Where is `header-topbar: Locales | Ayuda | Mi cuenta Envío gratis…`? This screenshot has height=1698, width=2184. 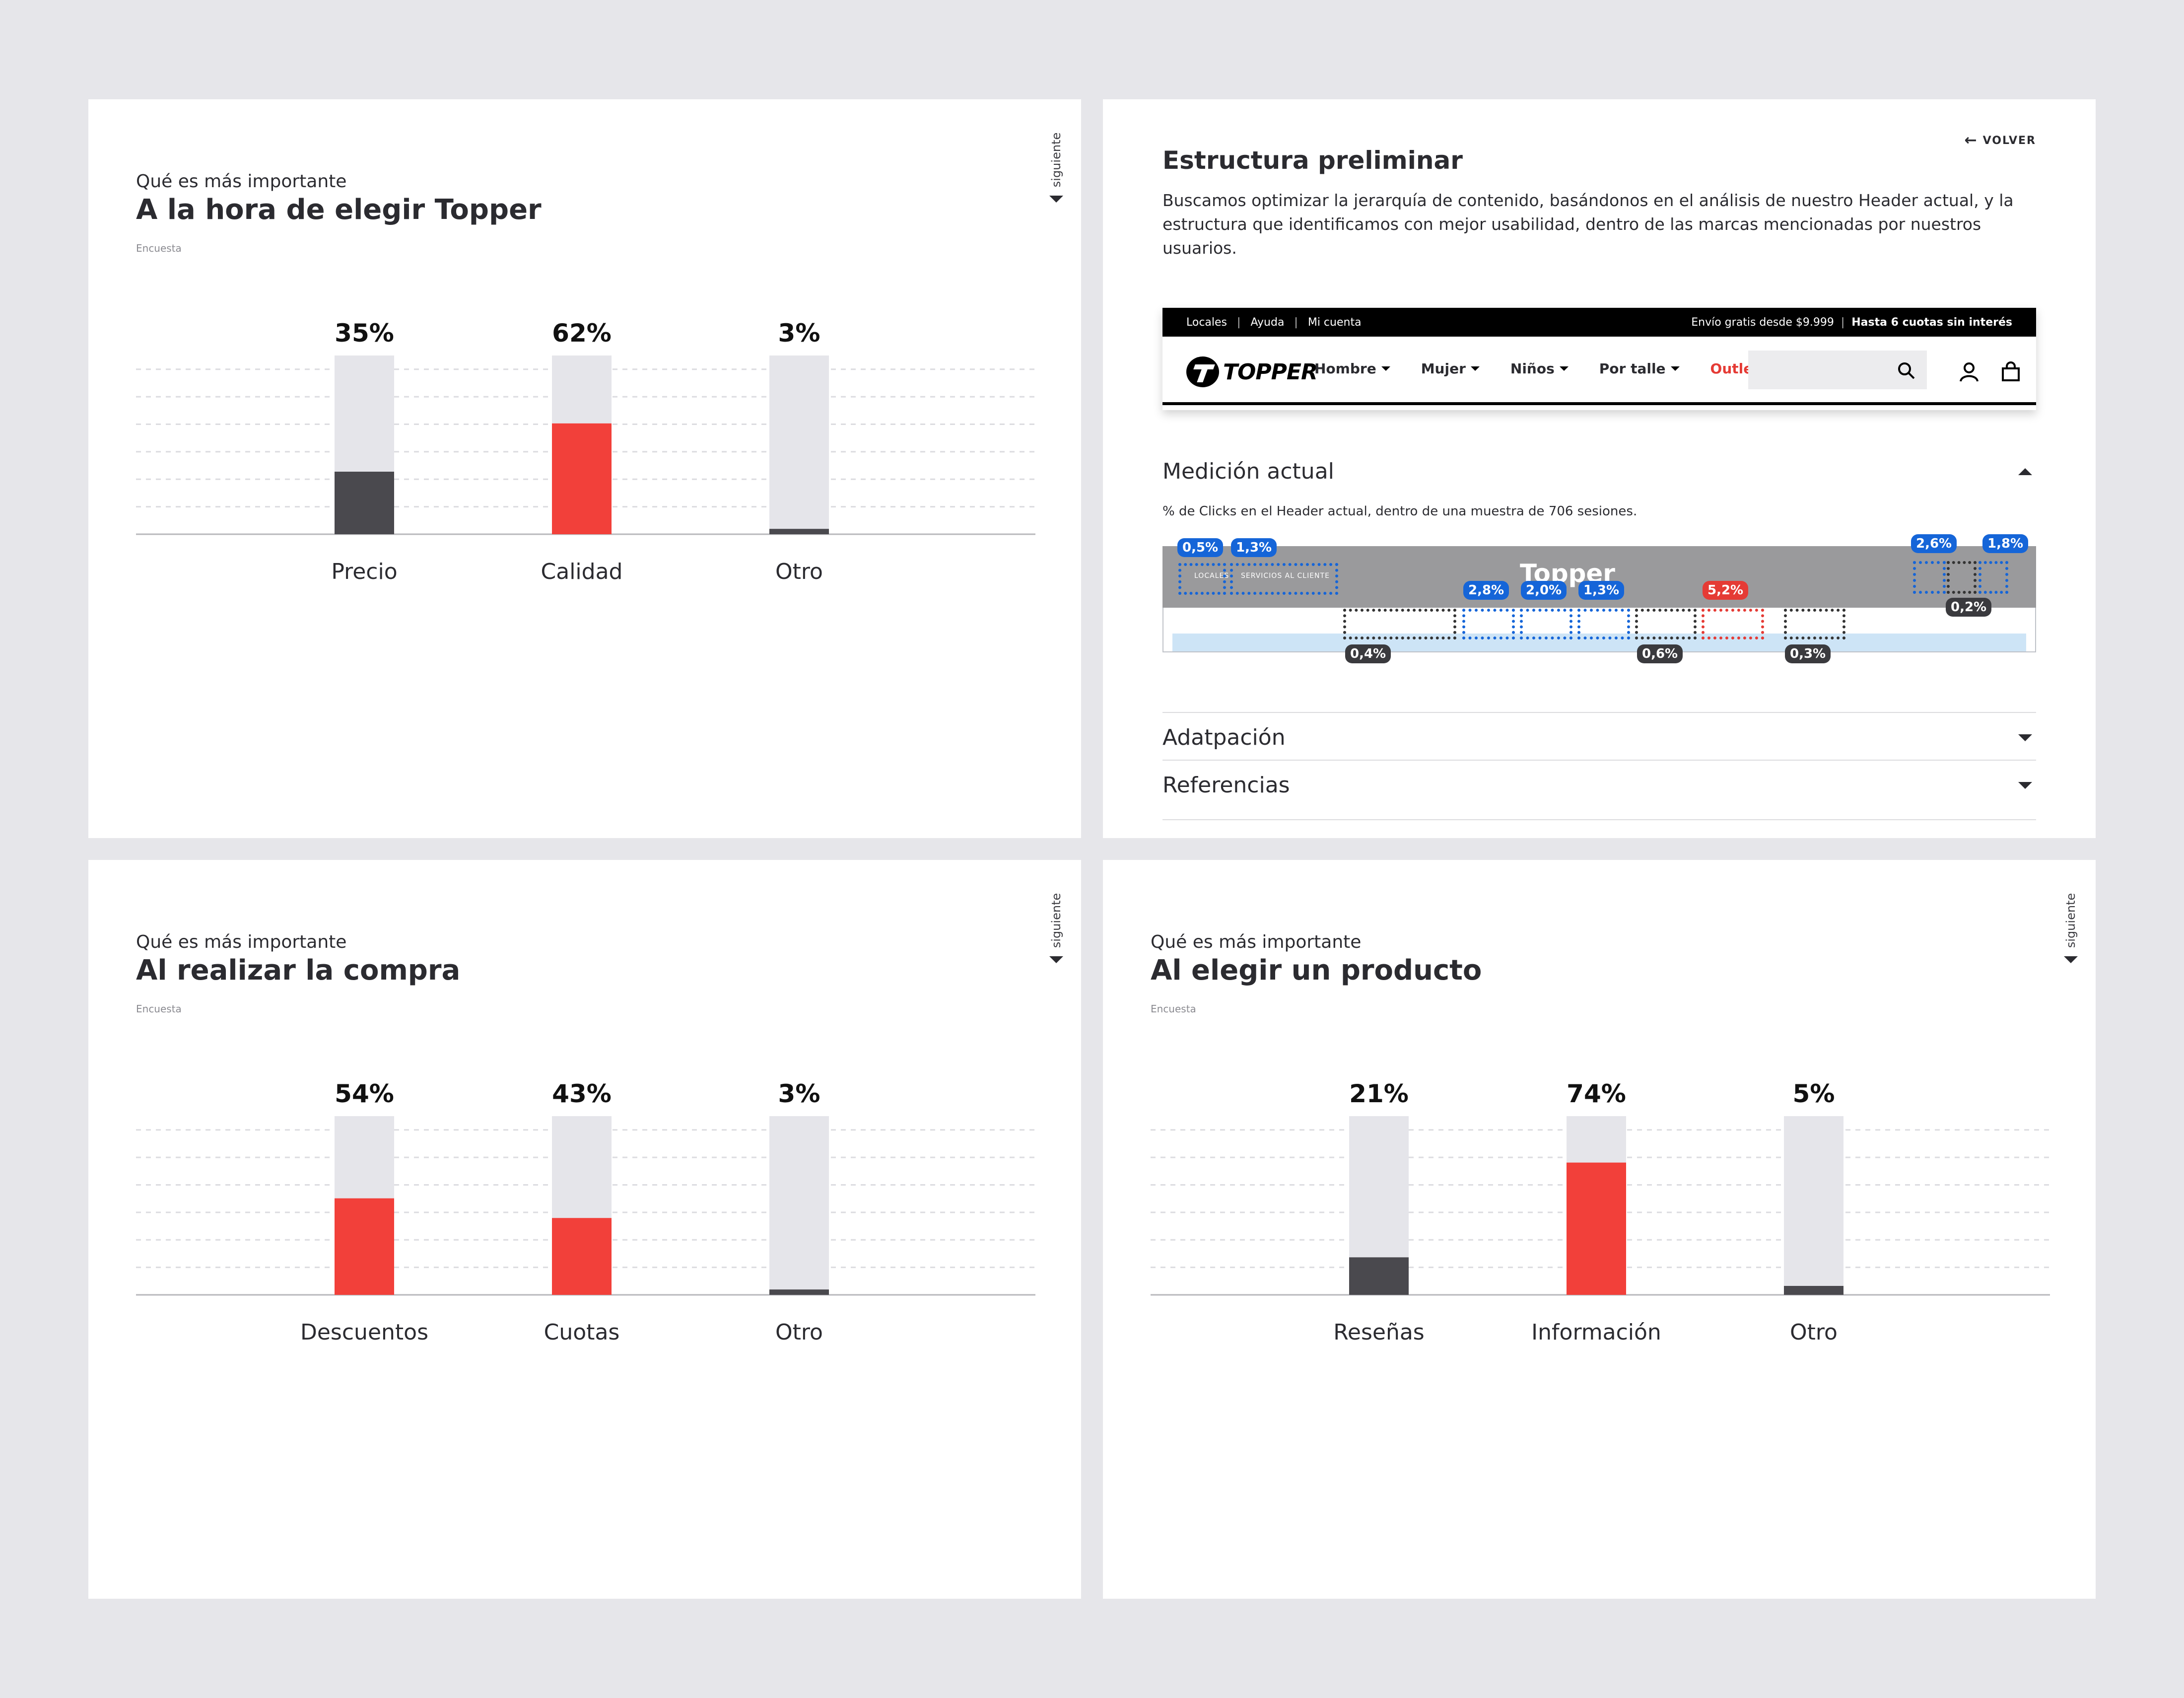
header-topbar: Locales | Ayuda | Mi cuenta Envío gratis… is located at coordinates (1599, 322).